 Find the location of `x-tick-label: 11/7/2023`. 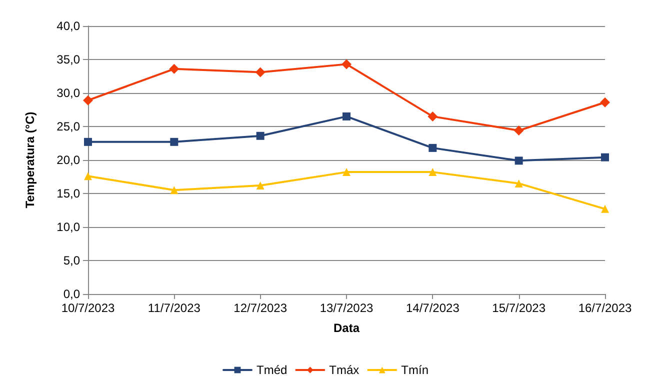

x-tick-label: 11/7/2023 is located at coordinates (174, 308).